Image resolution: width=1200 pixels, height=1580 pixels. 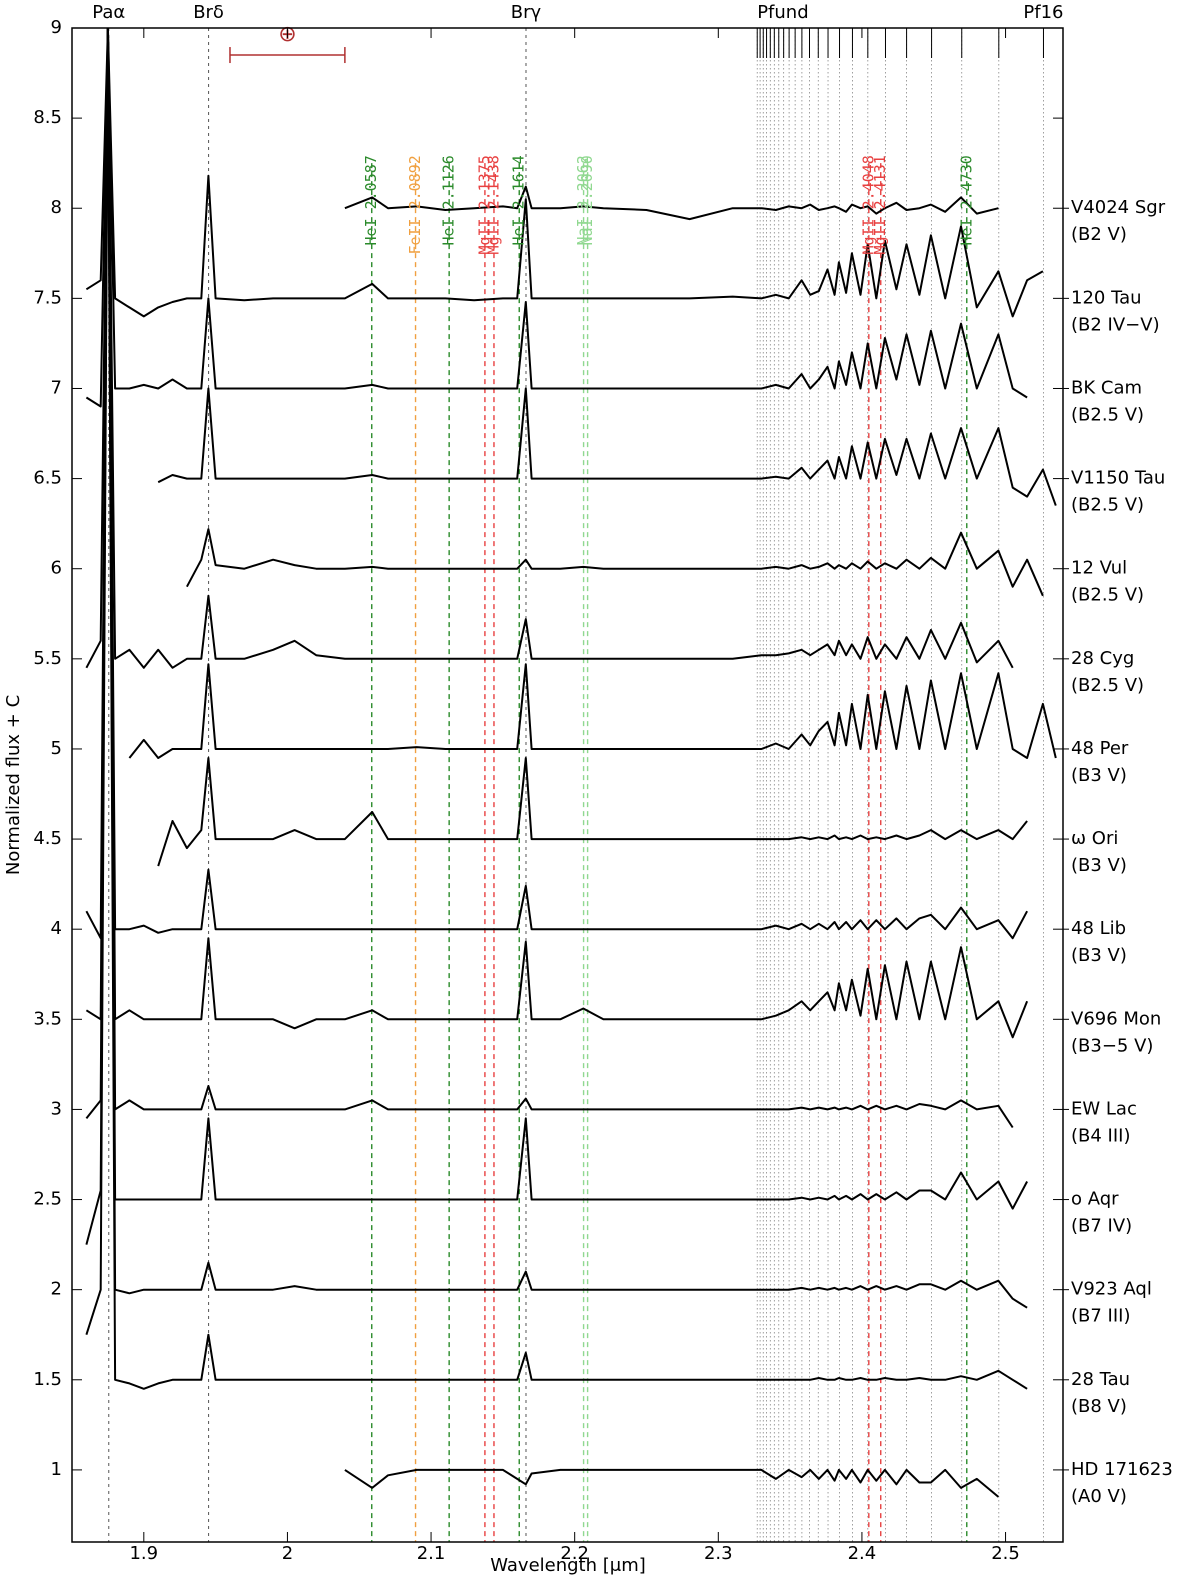 What do you see at coordinates (1099, 234) in the screenshot?
I see `series-sptype: (B2 V)` at bounding box center [1099, 234].